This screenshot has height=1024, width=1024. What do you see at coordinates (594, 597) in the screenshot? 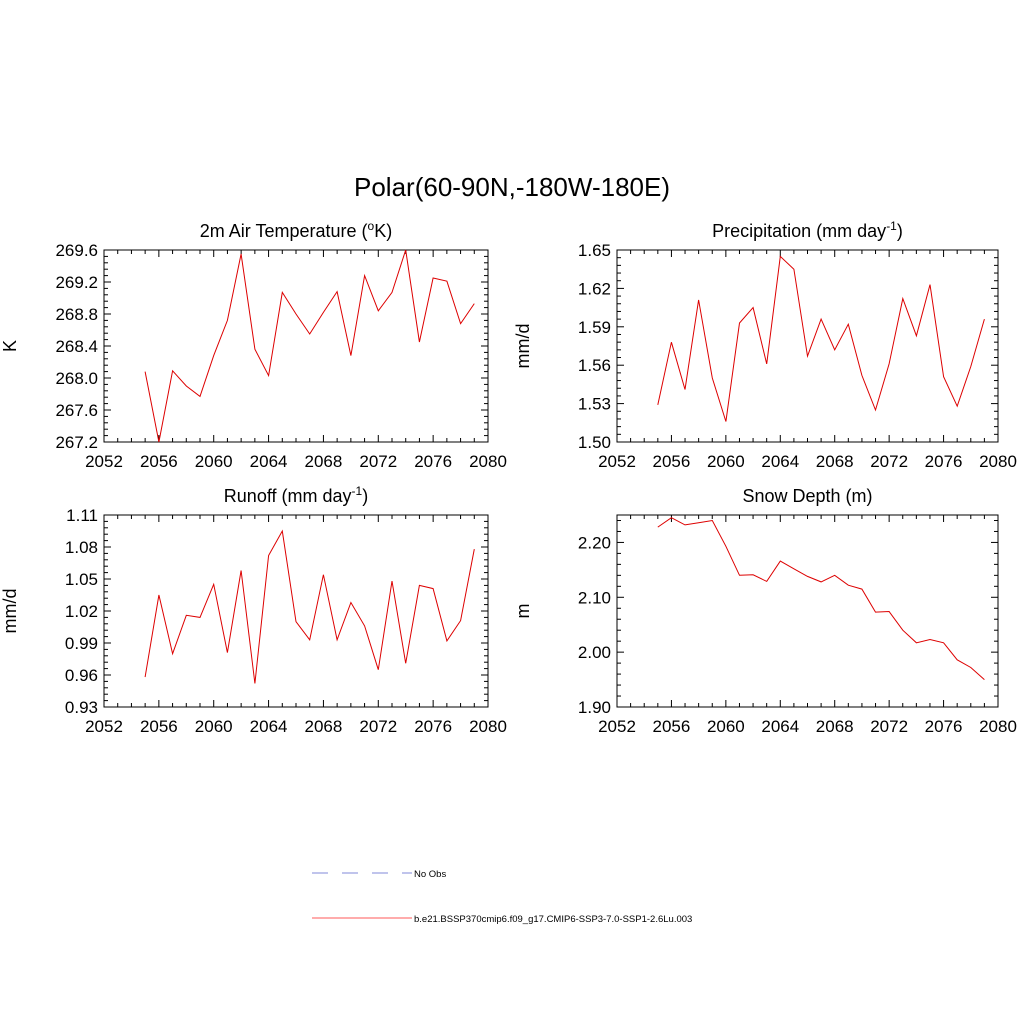
I see `y-tick-label: 2.10` at bounding box center [594, 597].